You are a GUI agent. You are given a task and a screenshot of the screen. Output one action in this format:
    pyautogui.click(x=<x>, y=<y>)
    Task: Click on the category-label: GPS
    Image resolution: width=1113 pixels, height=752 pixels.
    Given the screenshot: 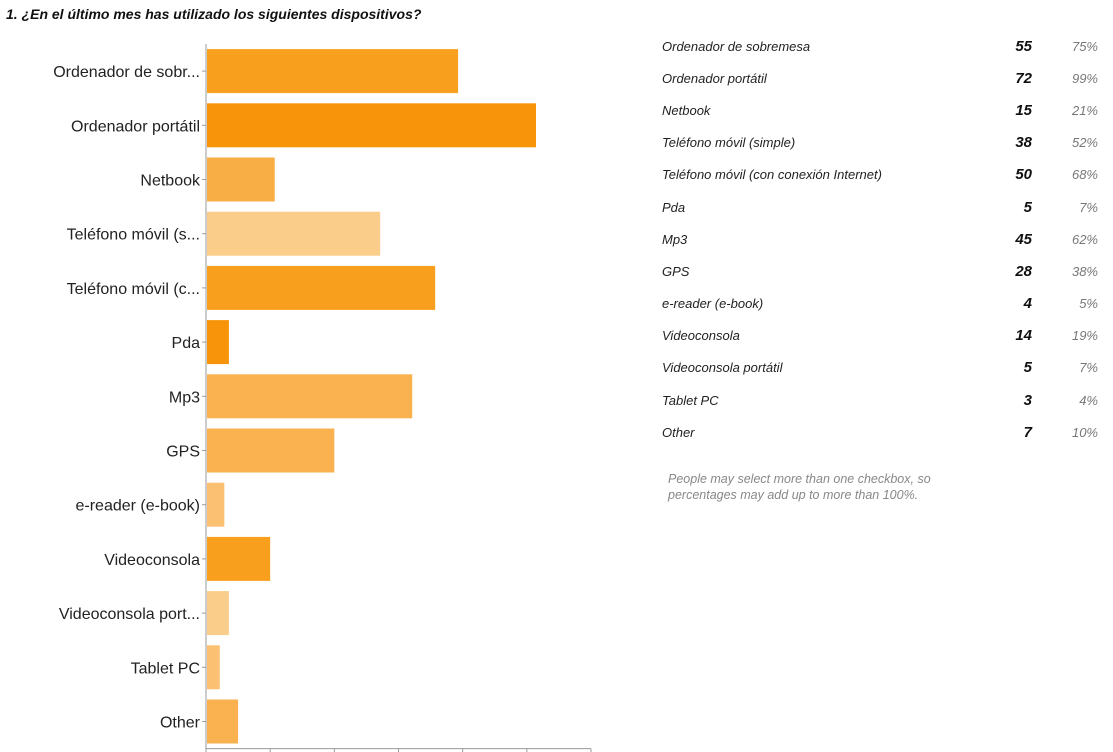 What is the action you would take?
    pyautogui.click(x=183, y=452)
    